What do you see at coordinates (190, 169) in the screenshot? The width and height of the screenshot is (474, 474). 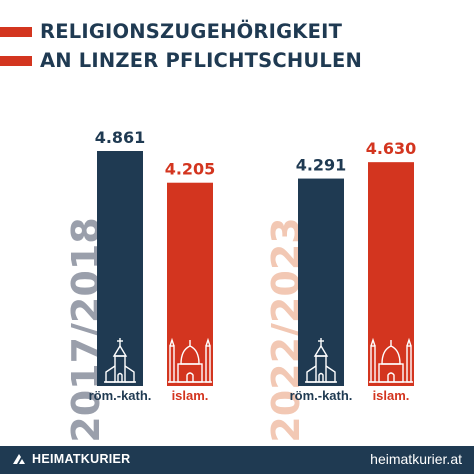 I see `value-label: 4.205` at bounding box center [190, 169].